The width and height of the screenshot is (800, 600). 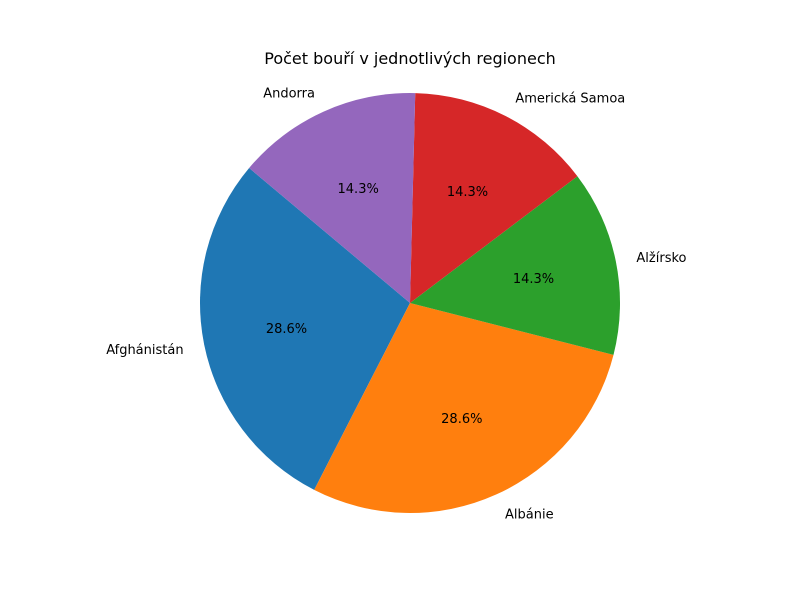 What do you see at coordinates (661, 258) in the screenshot?
I see `slice-label: Alžírsko` at bounding box center [661, 258].